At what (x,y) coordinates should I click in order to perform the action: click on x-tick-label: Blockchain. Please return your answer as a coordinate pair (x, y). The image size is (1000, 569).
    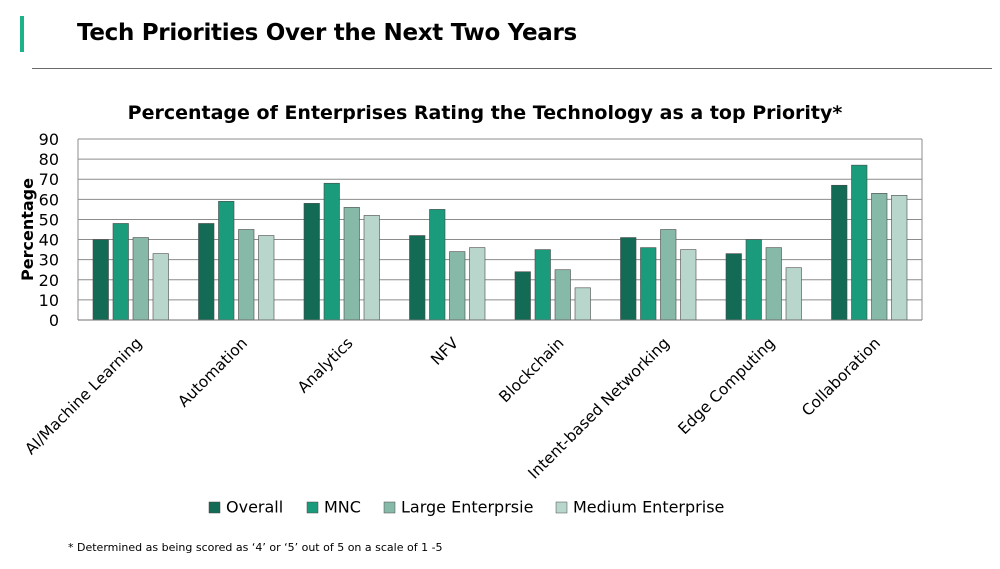
    Looking at the image, I should click on (532, 370).